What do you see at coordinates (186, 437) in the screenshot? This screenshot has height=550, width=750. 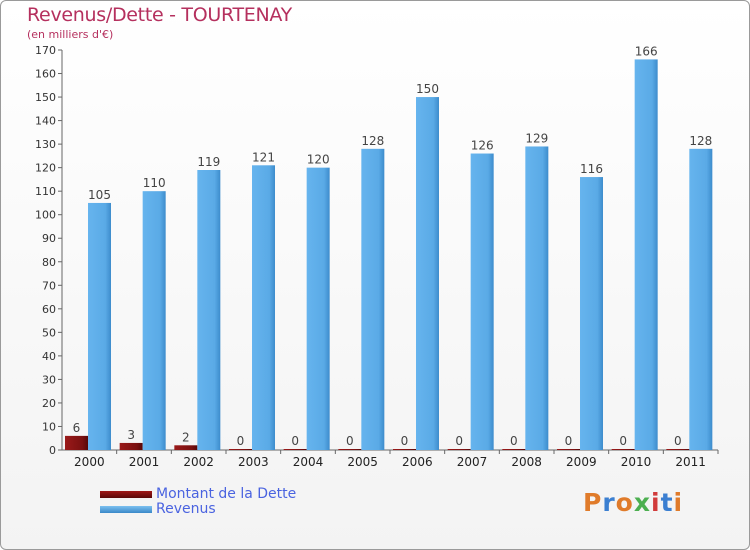 I see `debt-data-label: 2` at bounding box center [186, 437].